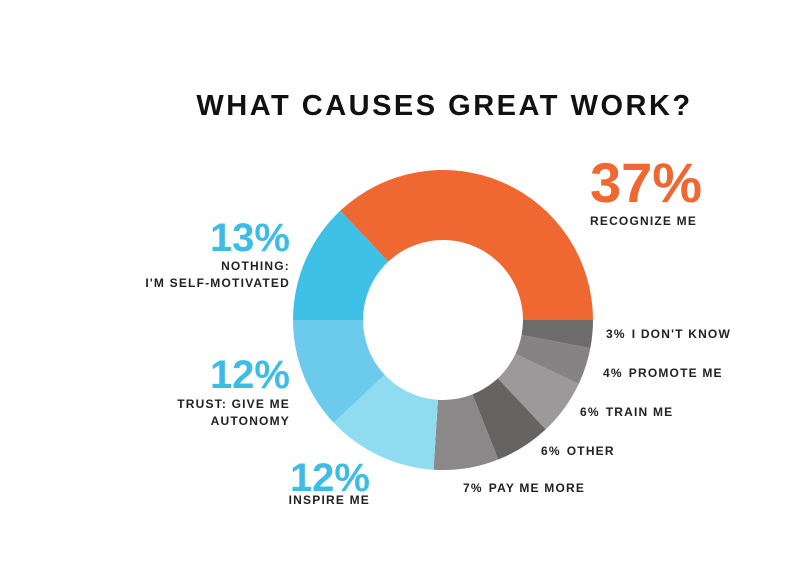 This screenshot has width=789, height=580. What do you see at coordinates (590, 451) in the screenshot?
I see `category-label: OTHER` at bounding box center [590, 451].